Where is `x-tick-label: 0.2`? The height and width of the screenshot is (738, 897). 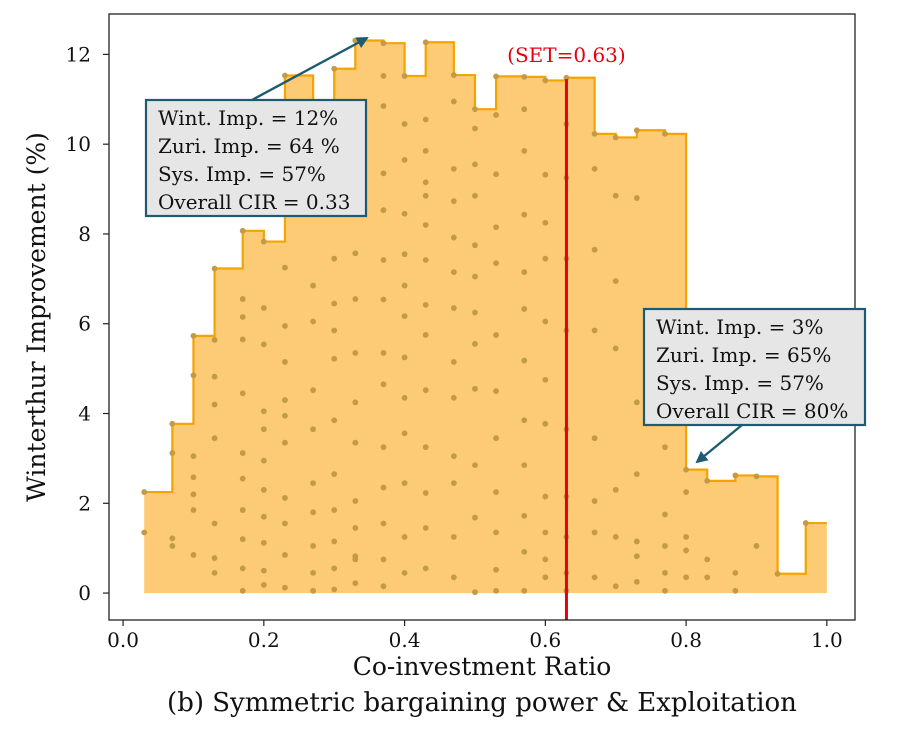 x-tick-label: 0.2 is located at coordinates (264, 640).